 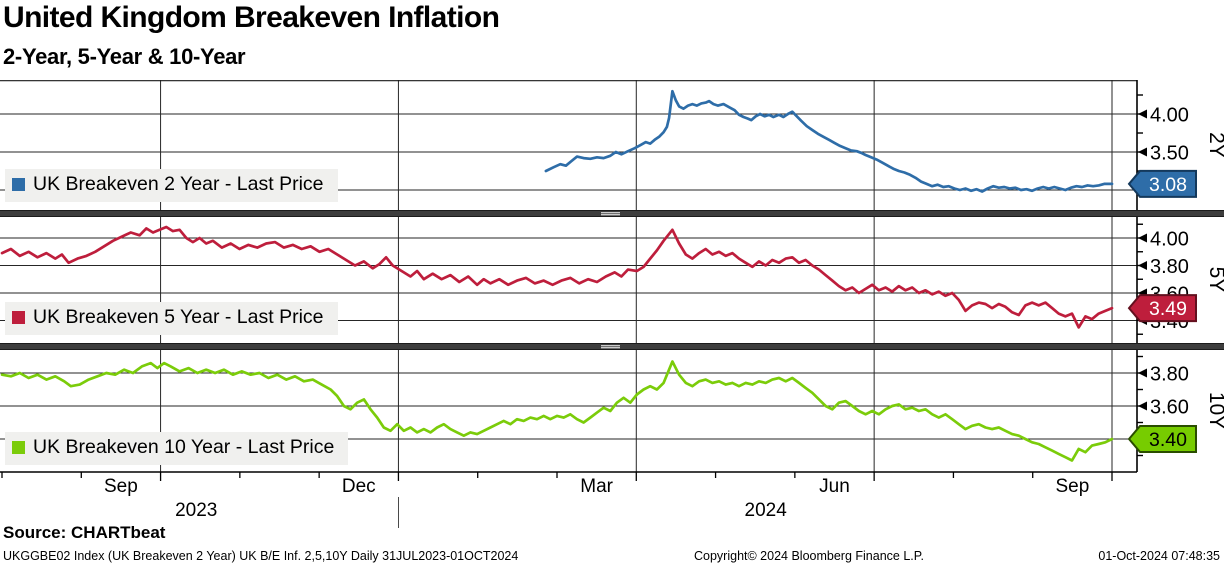 I want to click on legend-10y: UK Breakeven 10 Year - Last Price, so click(x=177, y=448).